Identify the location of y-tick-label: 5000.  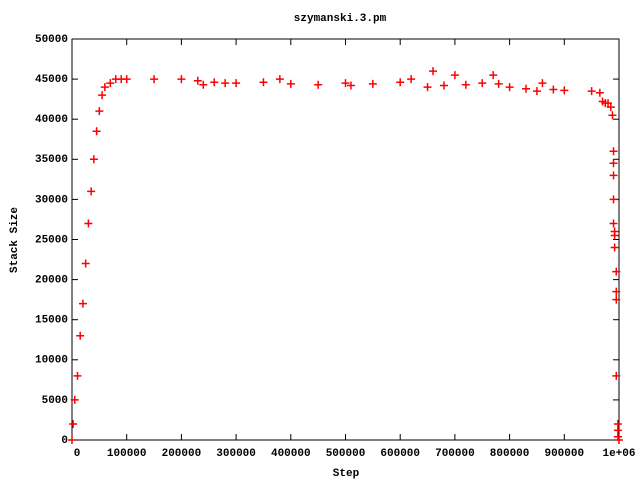
(55, 401).